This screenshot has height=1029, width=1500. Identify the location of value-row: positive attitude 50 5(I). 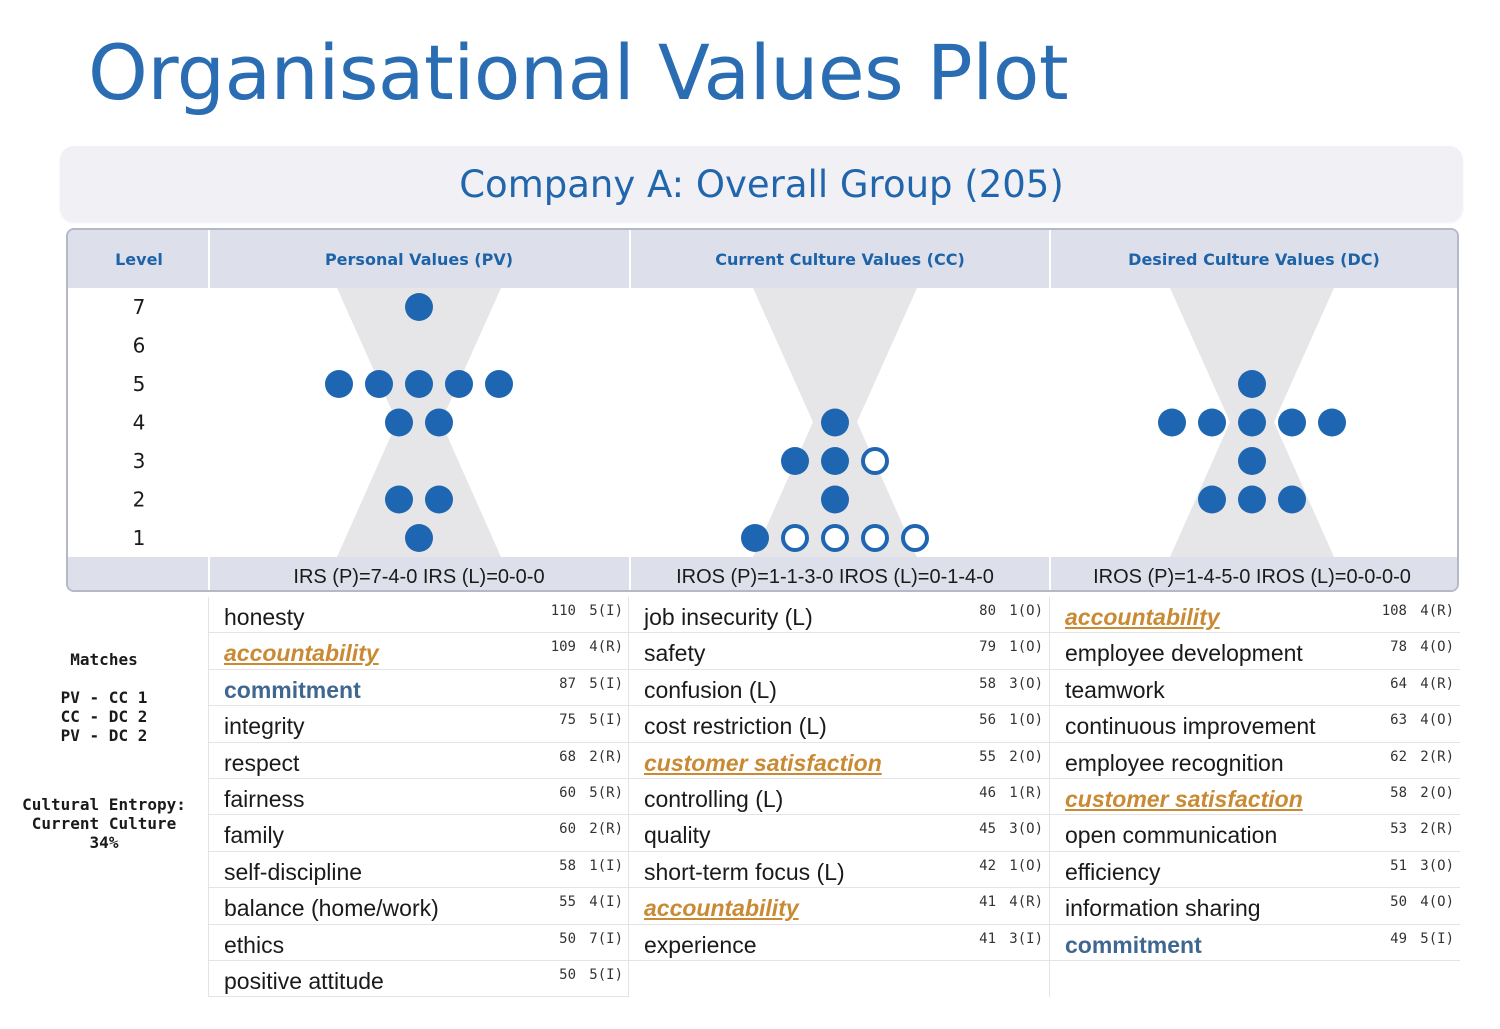
(419, 979).